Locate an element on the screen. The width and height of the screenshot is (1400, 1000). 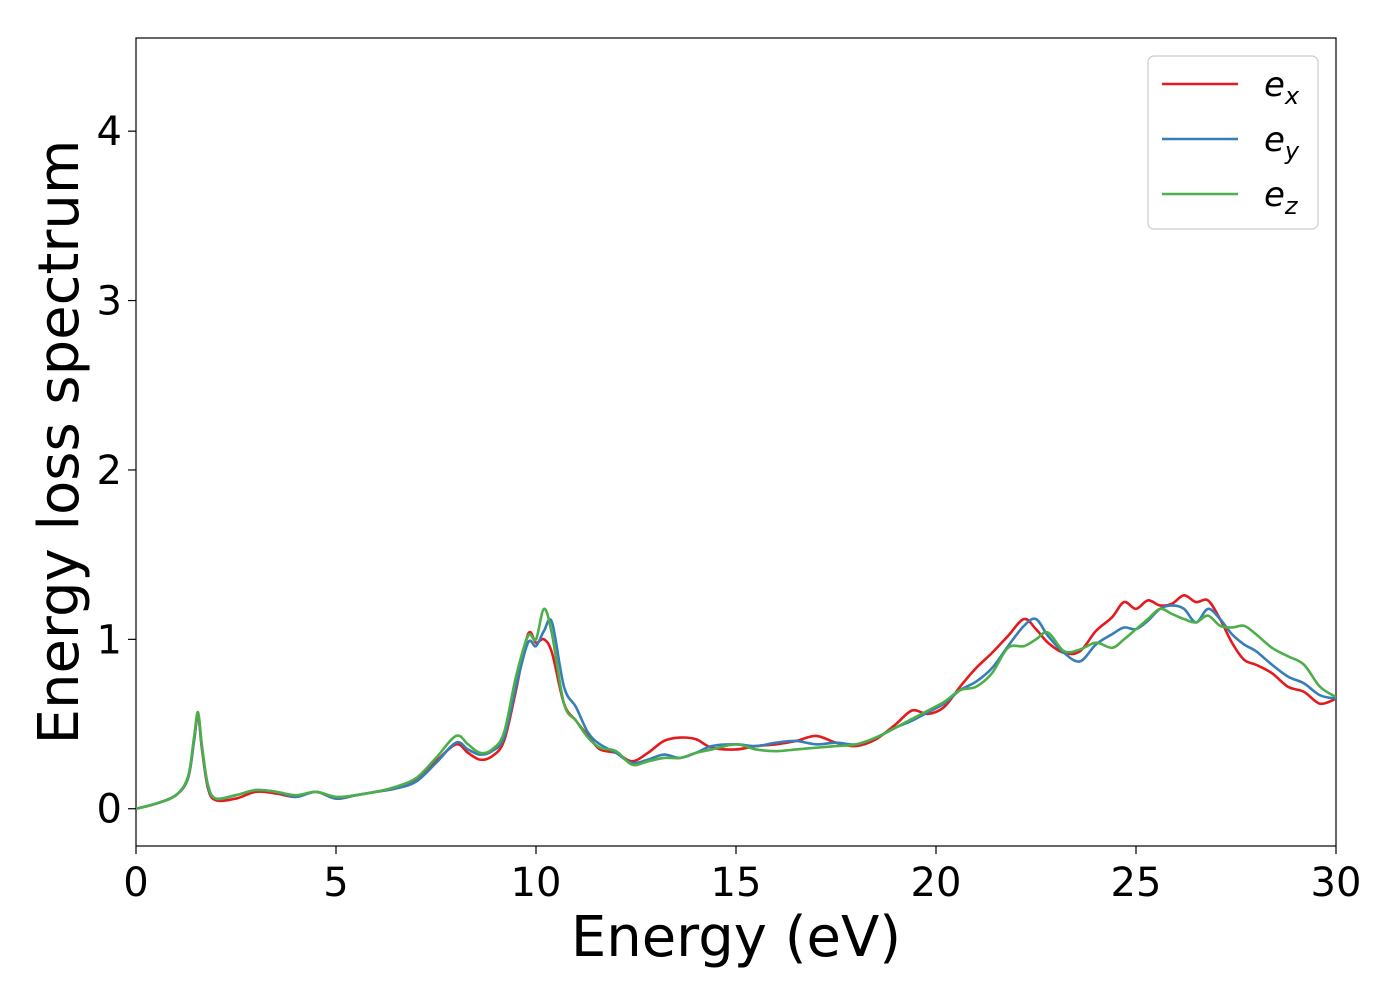
y-tick-label: 0 is located at coordinates (109, 810).